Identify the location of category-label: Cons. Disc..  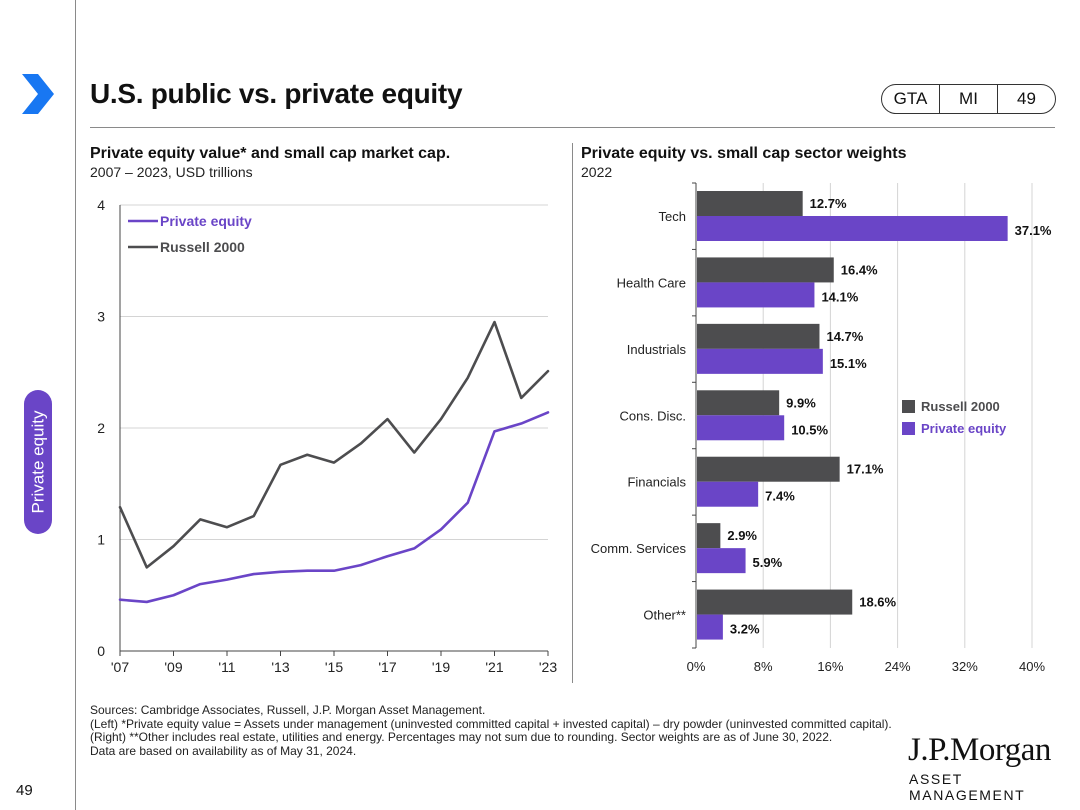
(653, 415).